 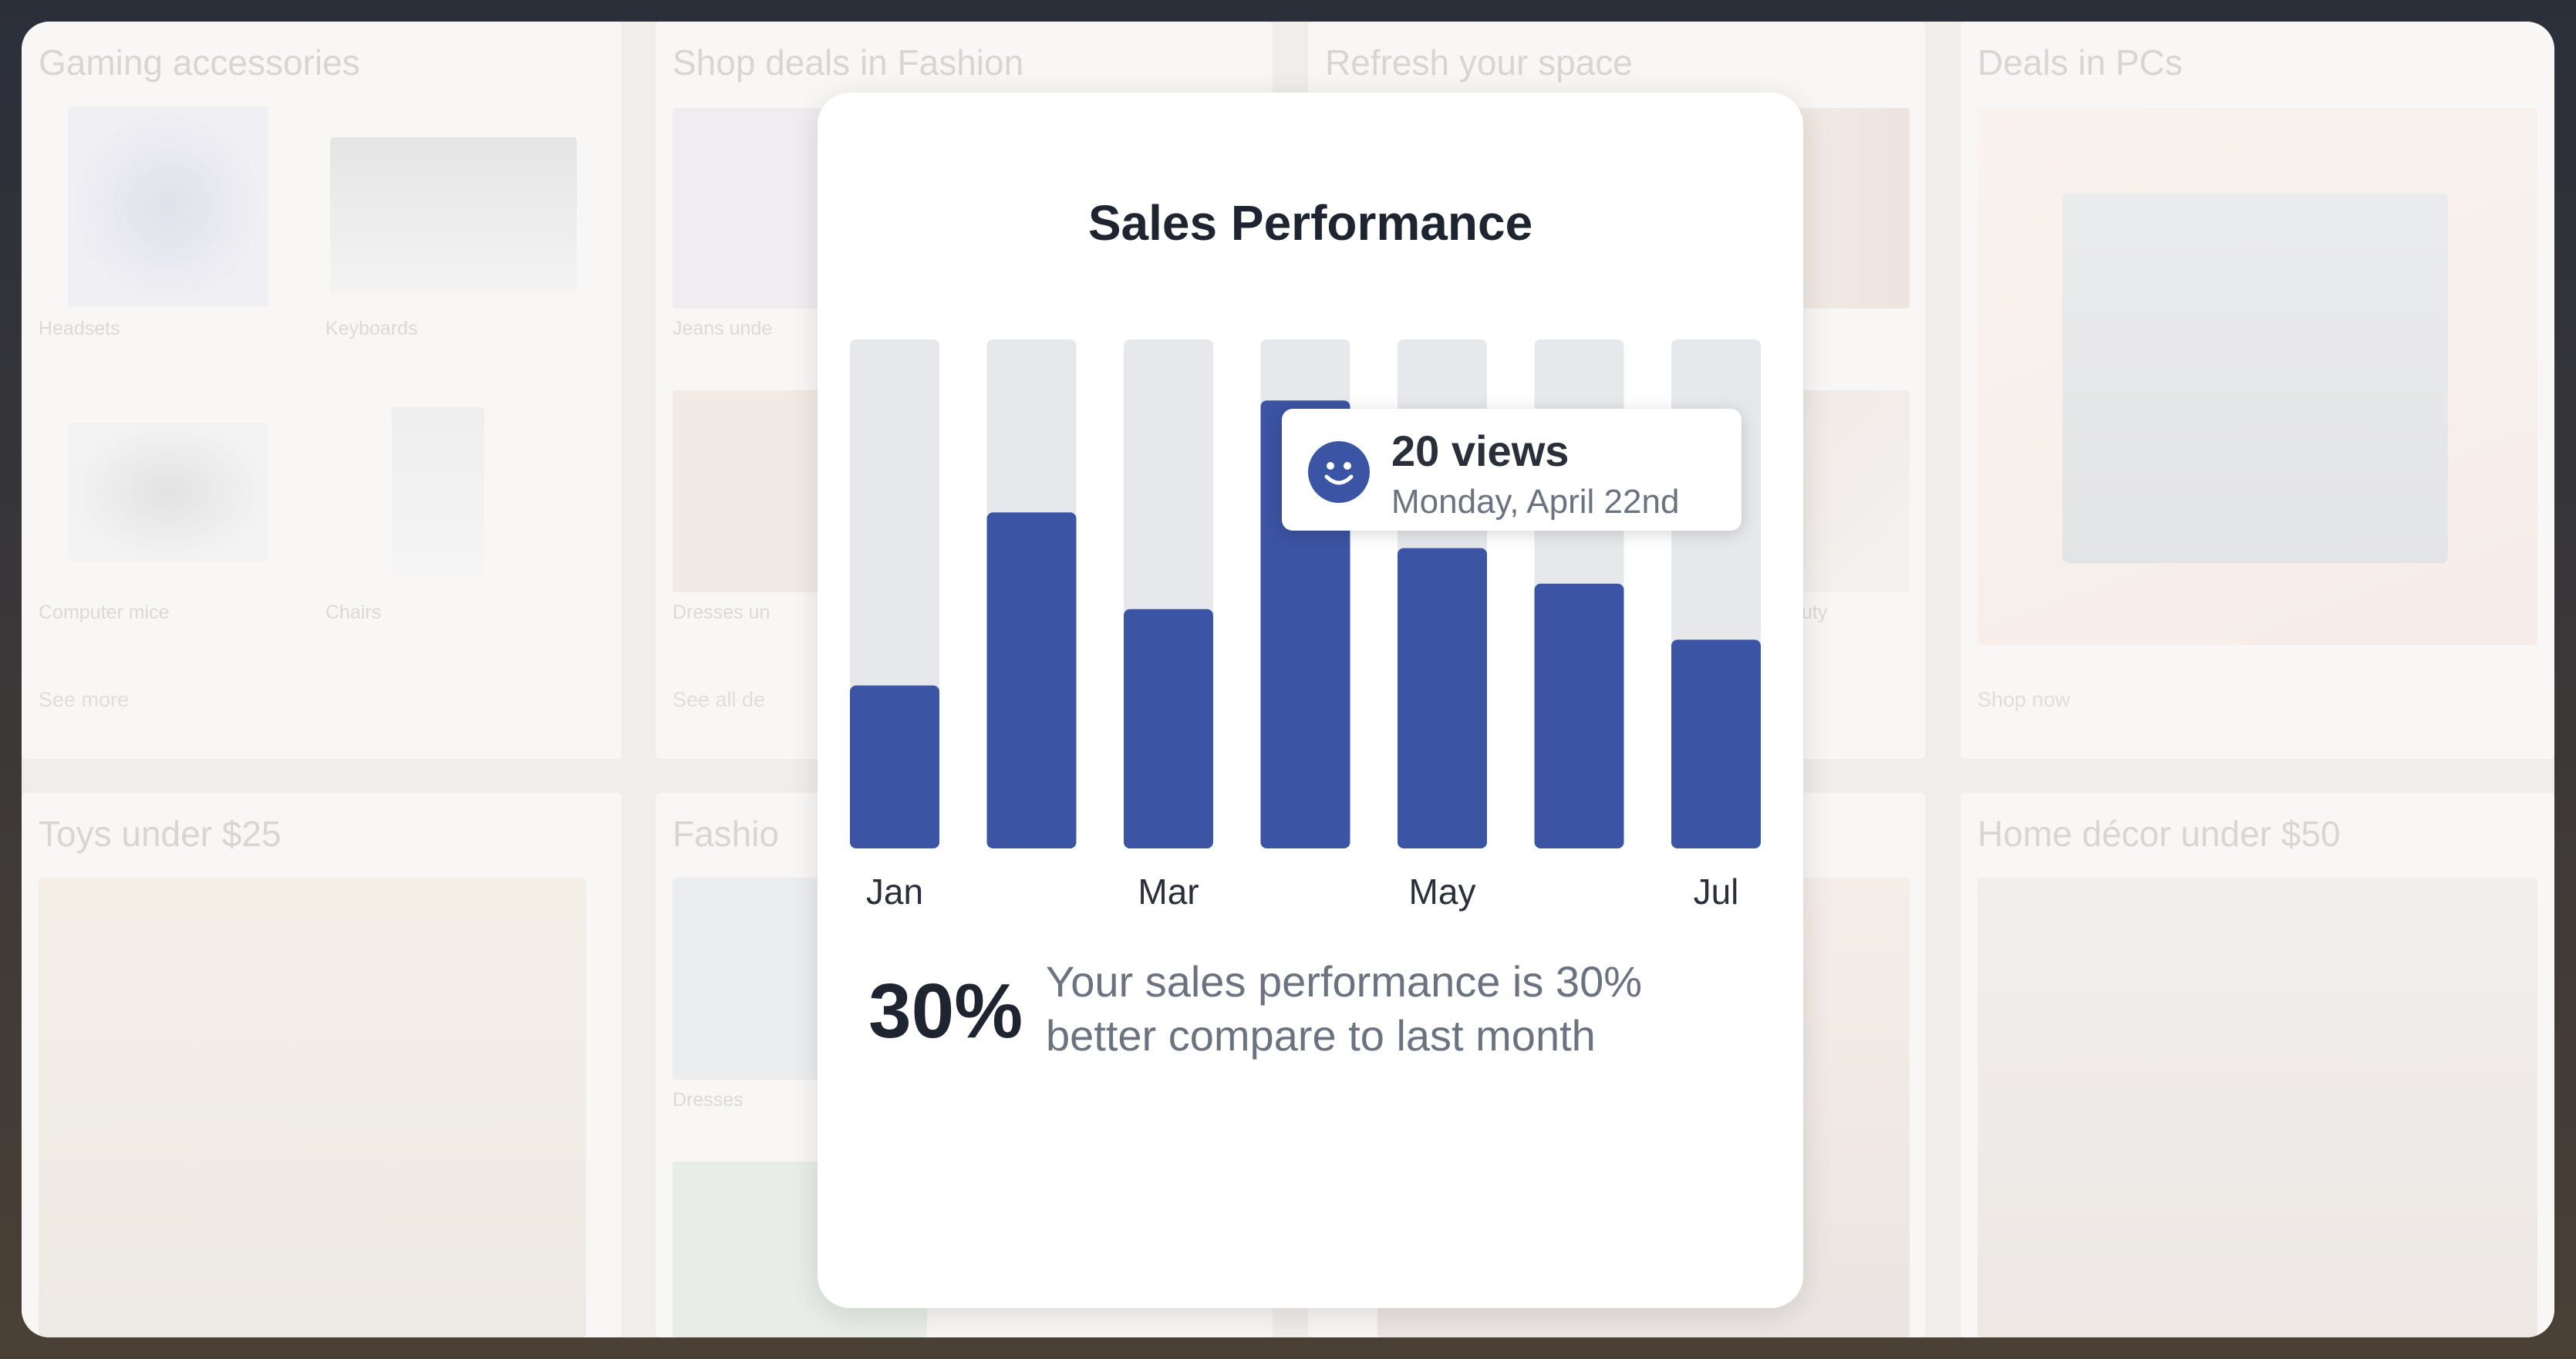 I want to click on bg-label: Chairs, so click(x=353, y=613).